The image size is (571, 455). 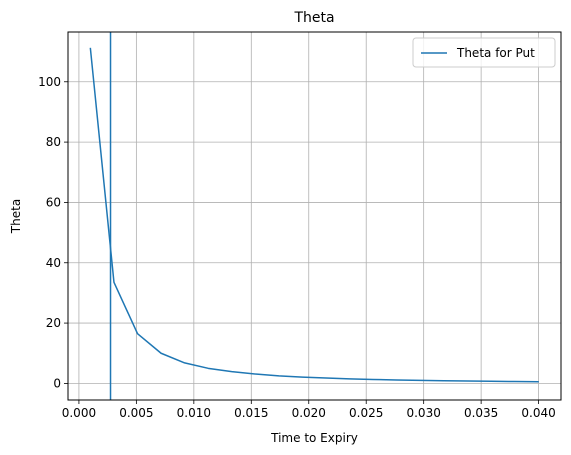 I want to click on y-tick-label: 40, so click(x=53, y=263).